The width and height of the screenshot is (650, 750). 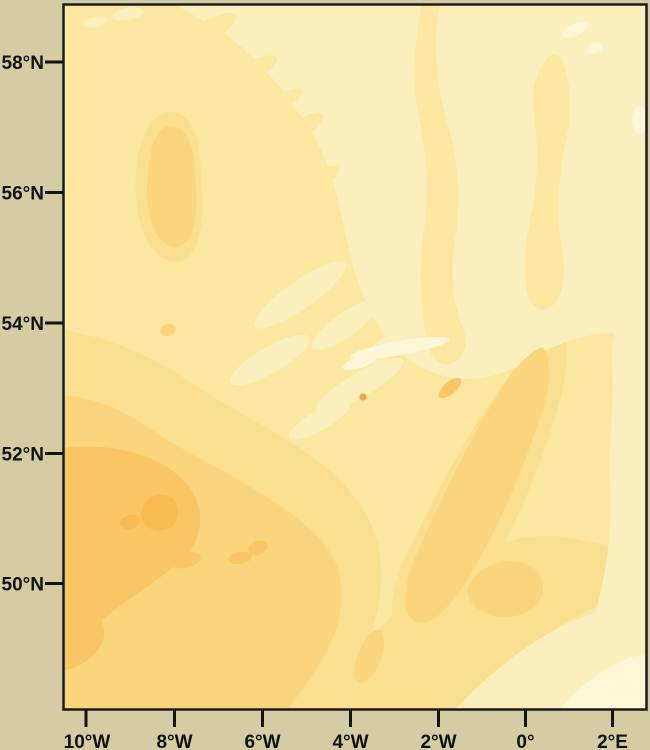 What do you see at coordinates (350, 741) in the screenshot?
I see `x-tick-label: 4°W` at bounding box center [350, 741].